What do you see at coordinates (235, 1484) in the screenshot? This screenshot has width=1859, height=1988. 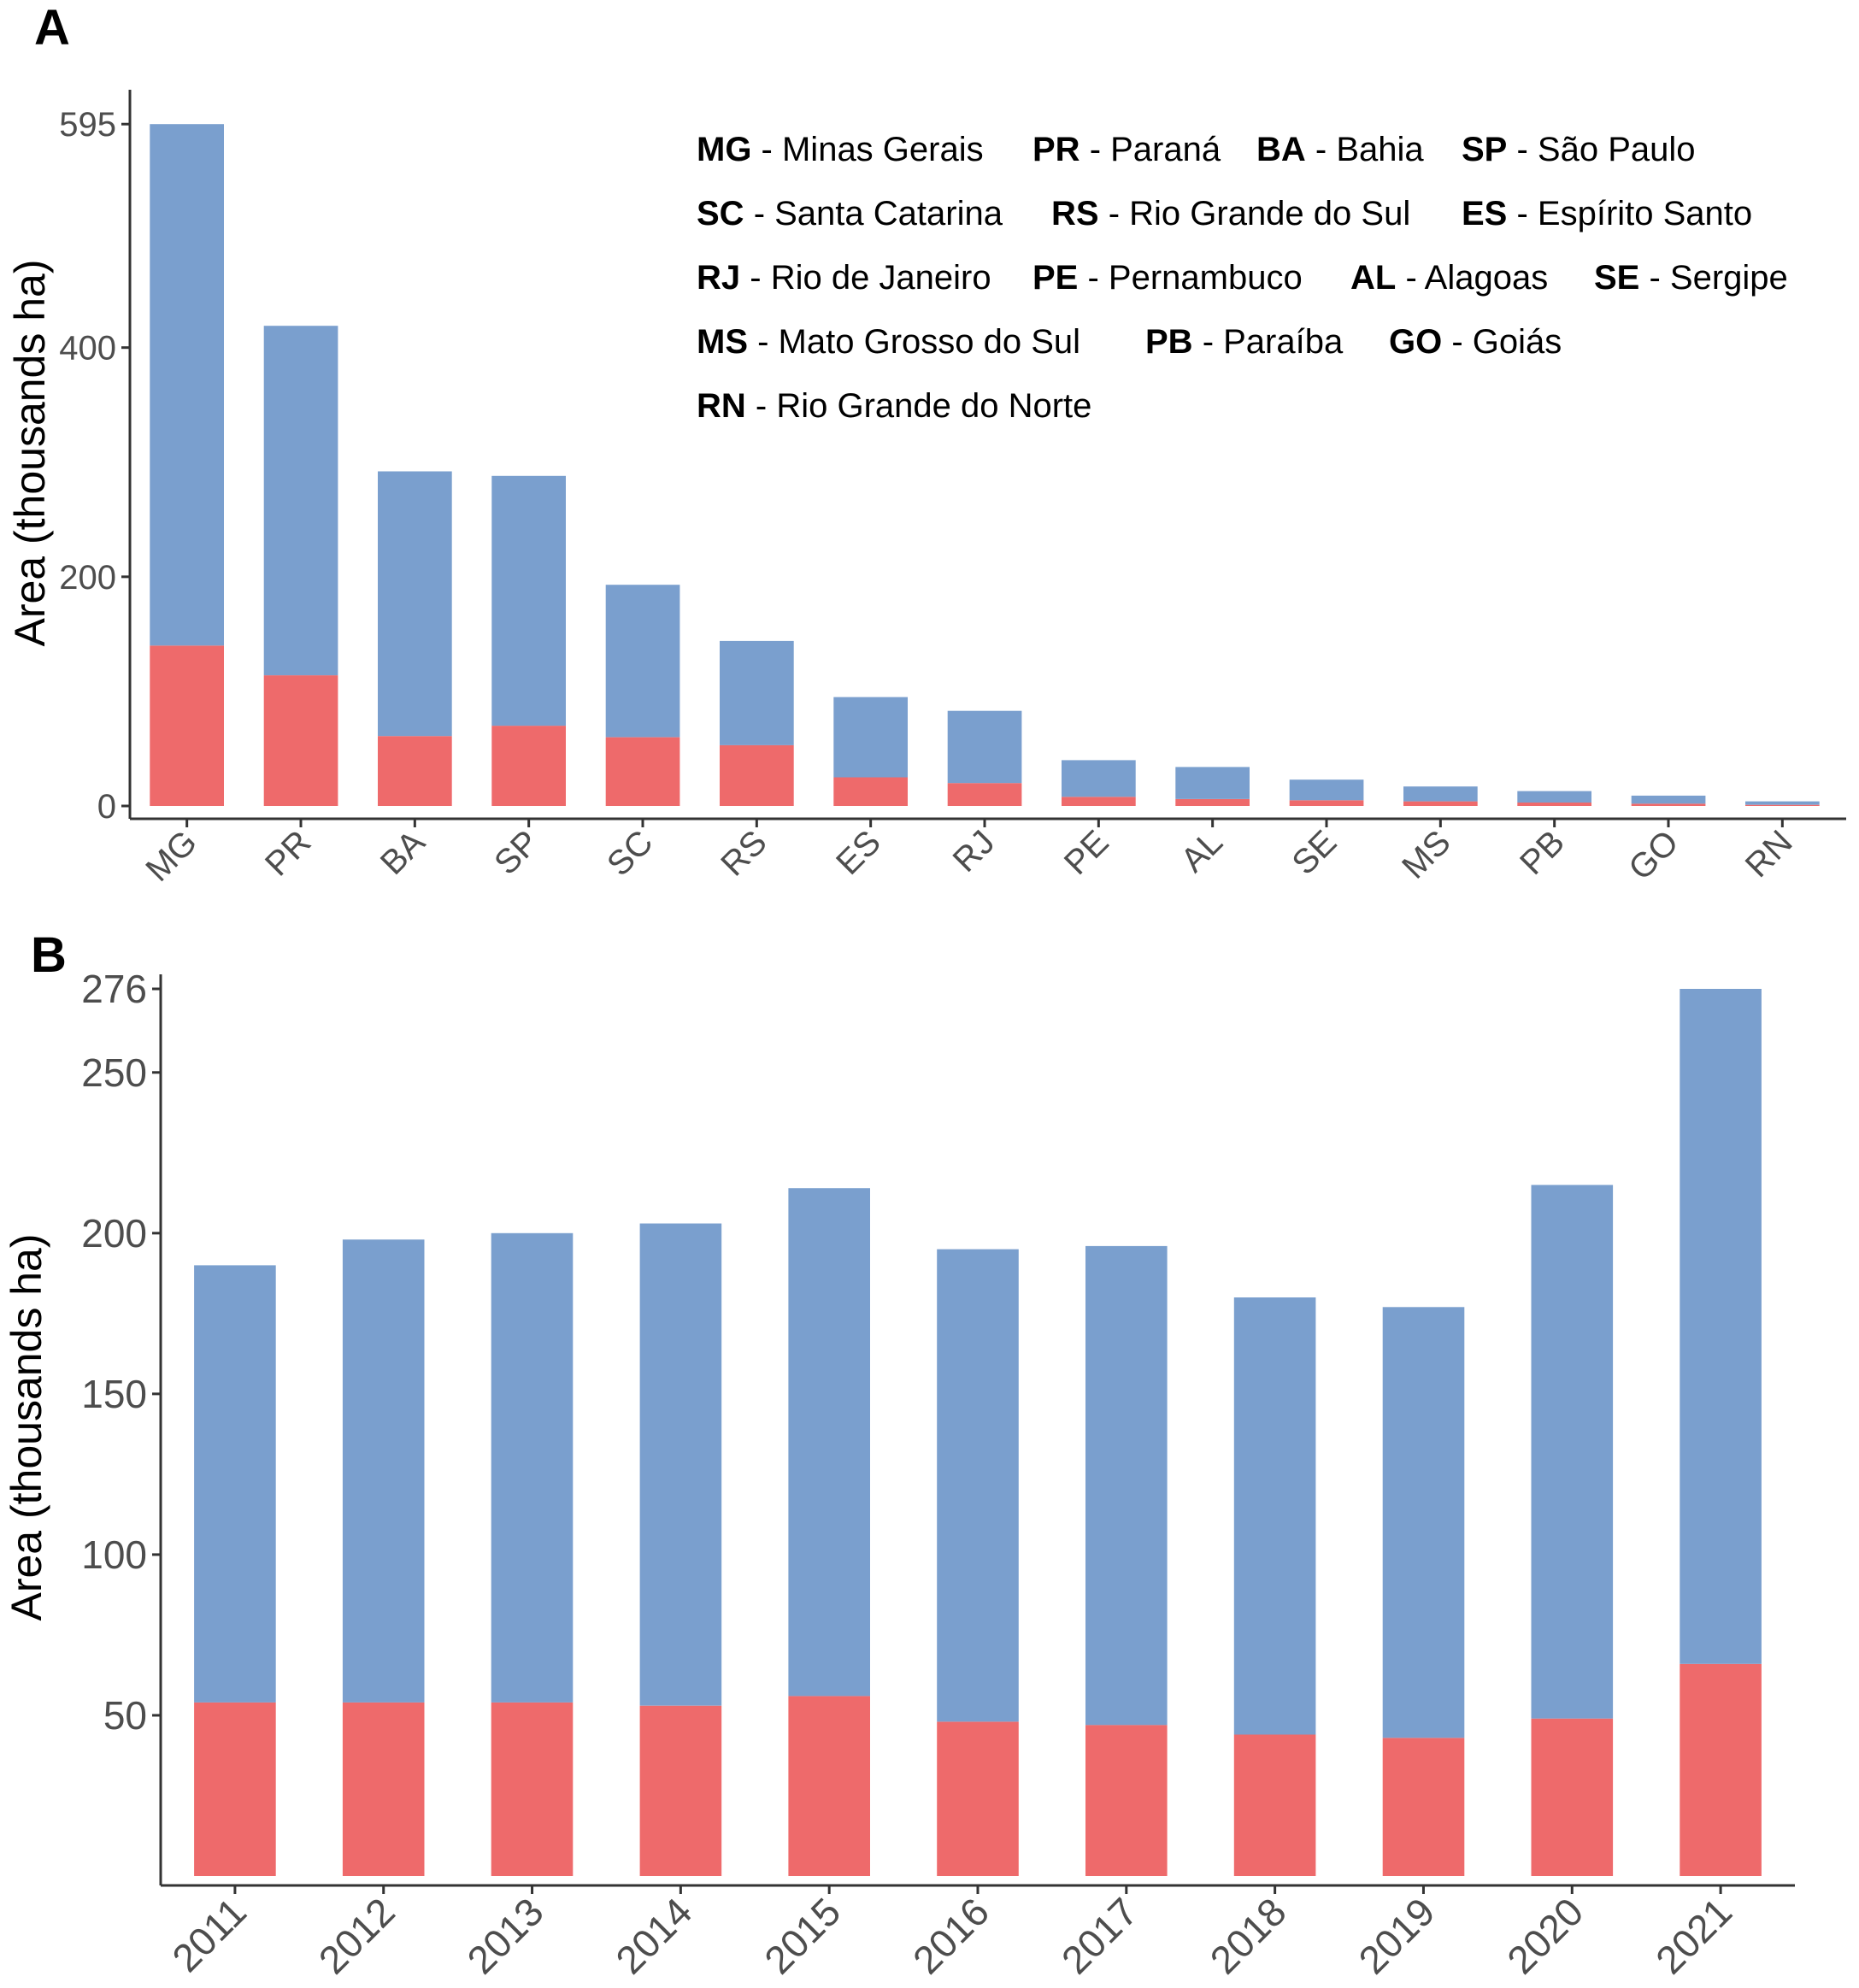 I see `panel-b-bar-2011-upper` at bounding box center [235, 1484].